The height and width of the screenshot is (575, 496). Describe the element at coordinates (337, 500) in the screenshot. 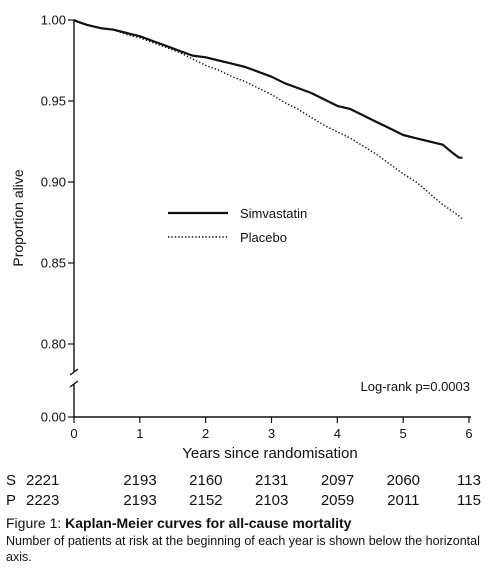

I see `at-risk-count: 2059` at that location.